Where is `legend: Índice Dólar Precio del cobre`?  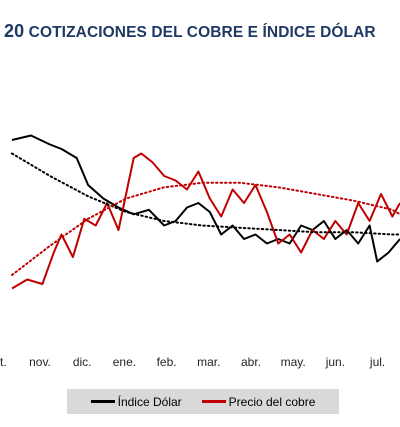 legend: Índice Dólar Precio del cobre is located at coordinates (203, 401).